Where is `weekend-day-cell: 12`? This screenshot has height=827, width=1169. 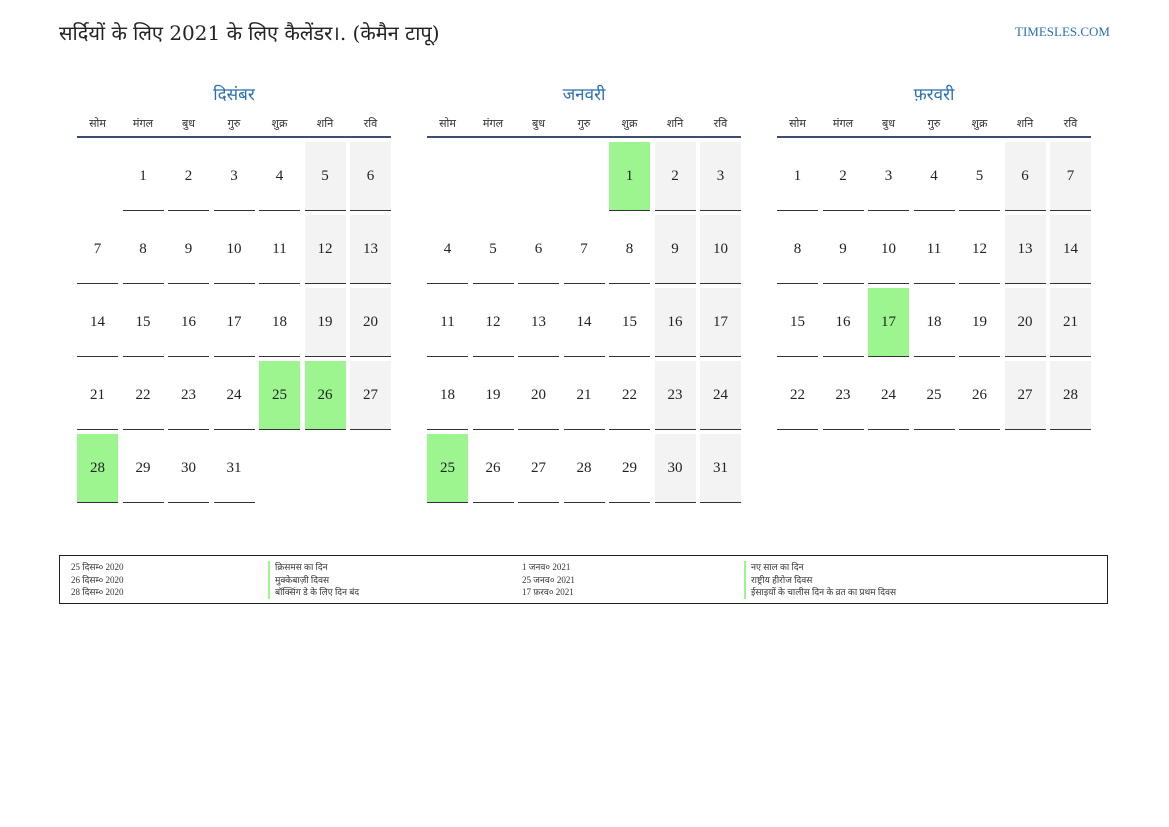 weekend-day-cell: 12 is located at coordinates (325, 249).